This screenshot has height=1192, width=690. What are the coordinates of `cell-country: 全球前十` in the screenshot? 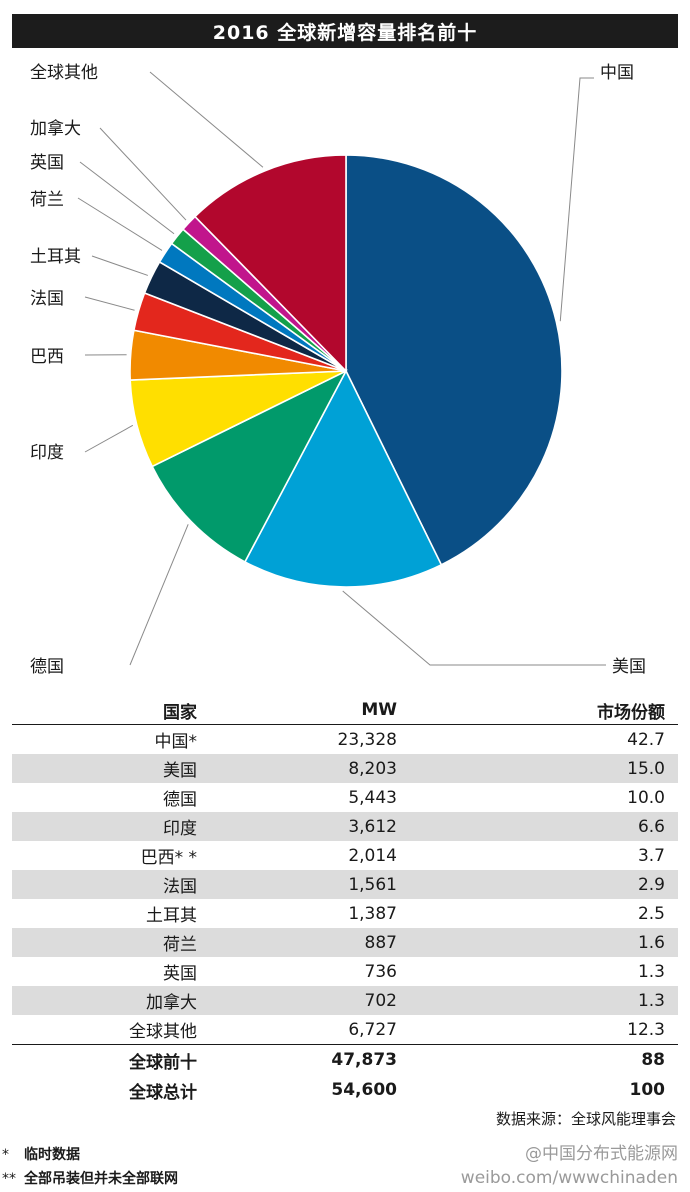 It's located at (104, 1060).